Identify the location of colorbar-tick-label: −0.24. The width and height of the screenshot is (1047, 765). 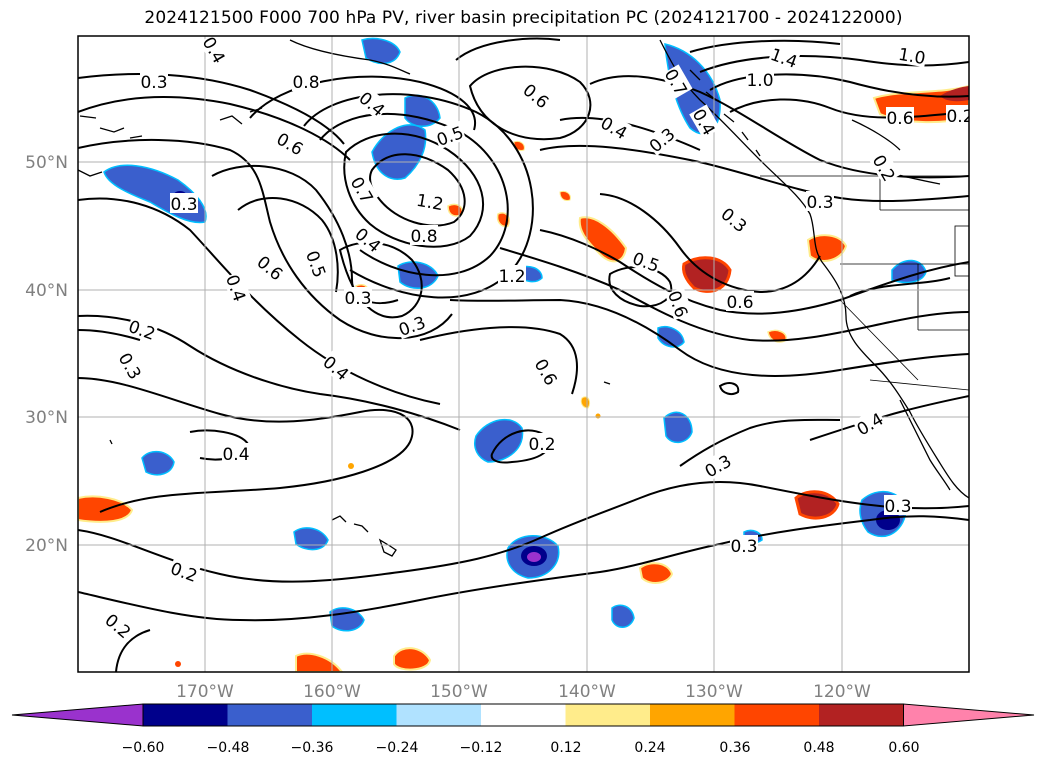
(397, 748).